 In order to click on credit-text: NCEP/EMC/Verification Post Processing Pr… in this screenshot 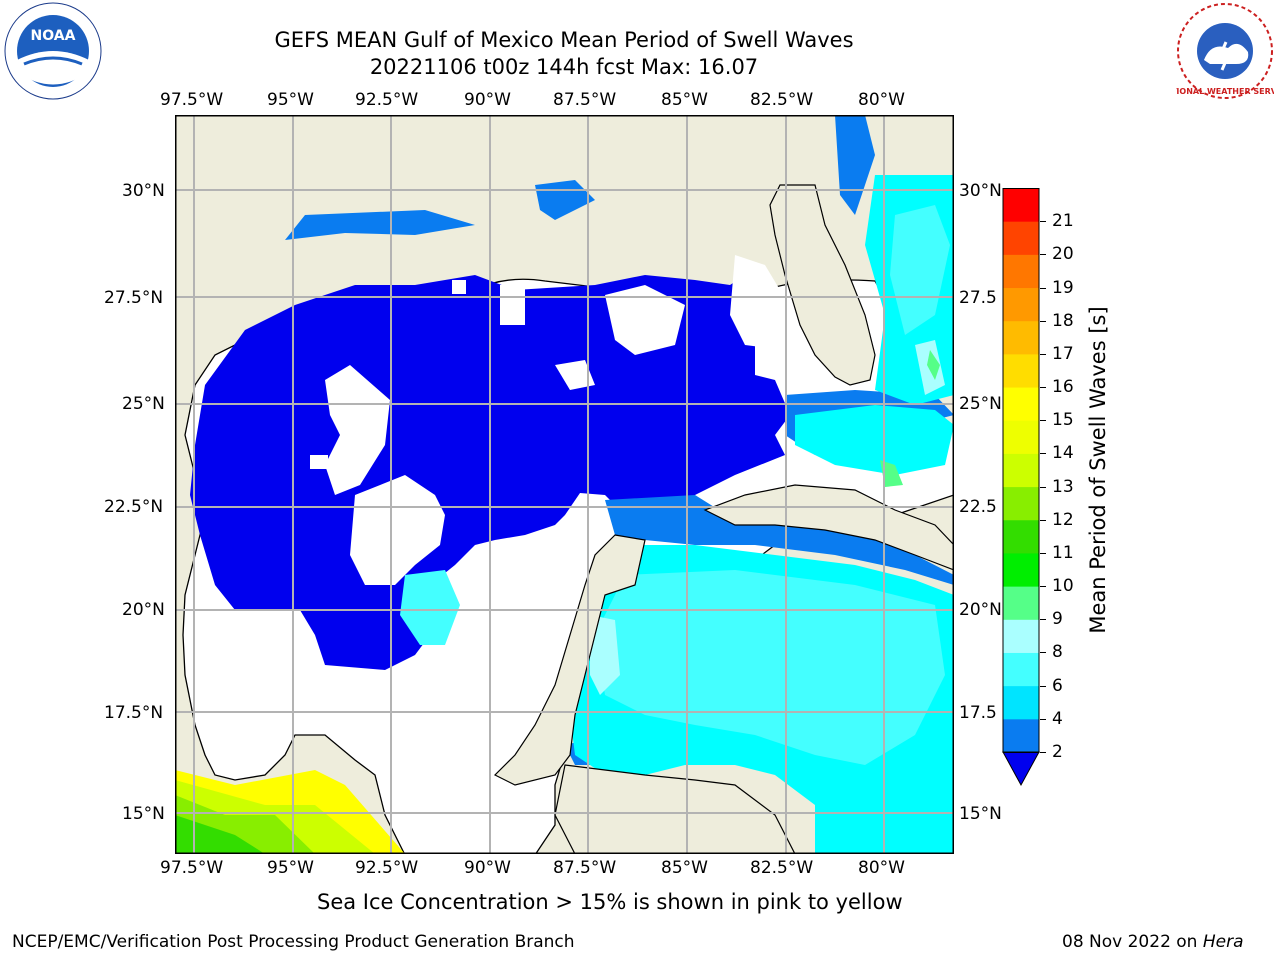, I will do `click(293, 942)`.